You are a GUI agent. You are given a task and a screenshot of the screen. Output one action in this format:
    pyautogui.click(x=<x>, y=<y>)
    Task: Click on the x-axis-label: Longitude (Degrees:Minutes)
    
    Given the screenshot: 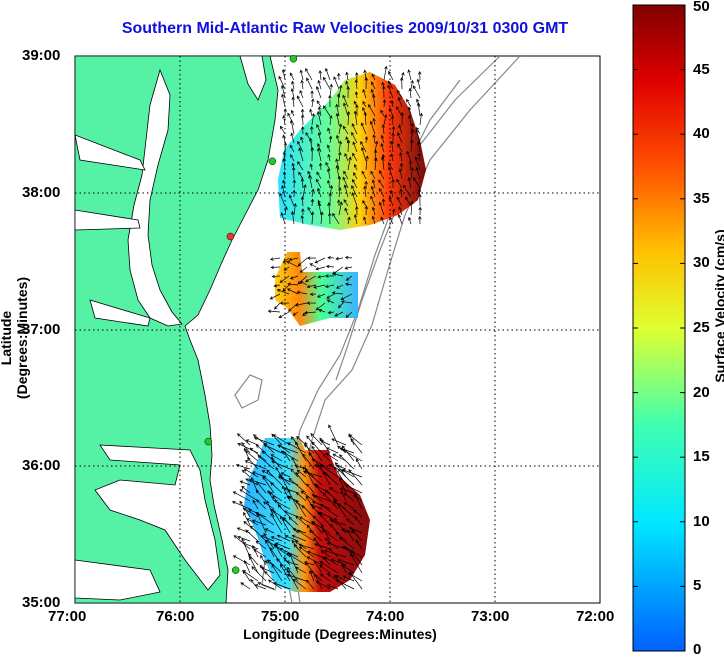 What is the action you would take?
    pyautogui.click(x=340, y=634)
    